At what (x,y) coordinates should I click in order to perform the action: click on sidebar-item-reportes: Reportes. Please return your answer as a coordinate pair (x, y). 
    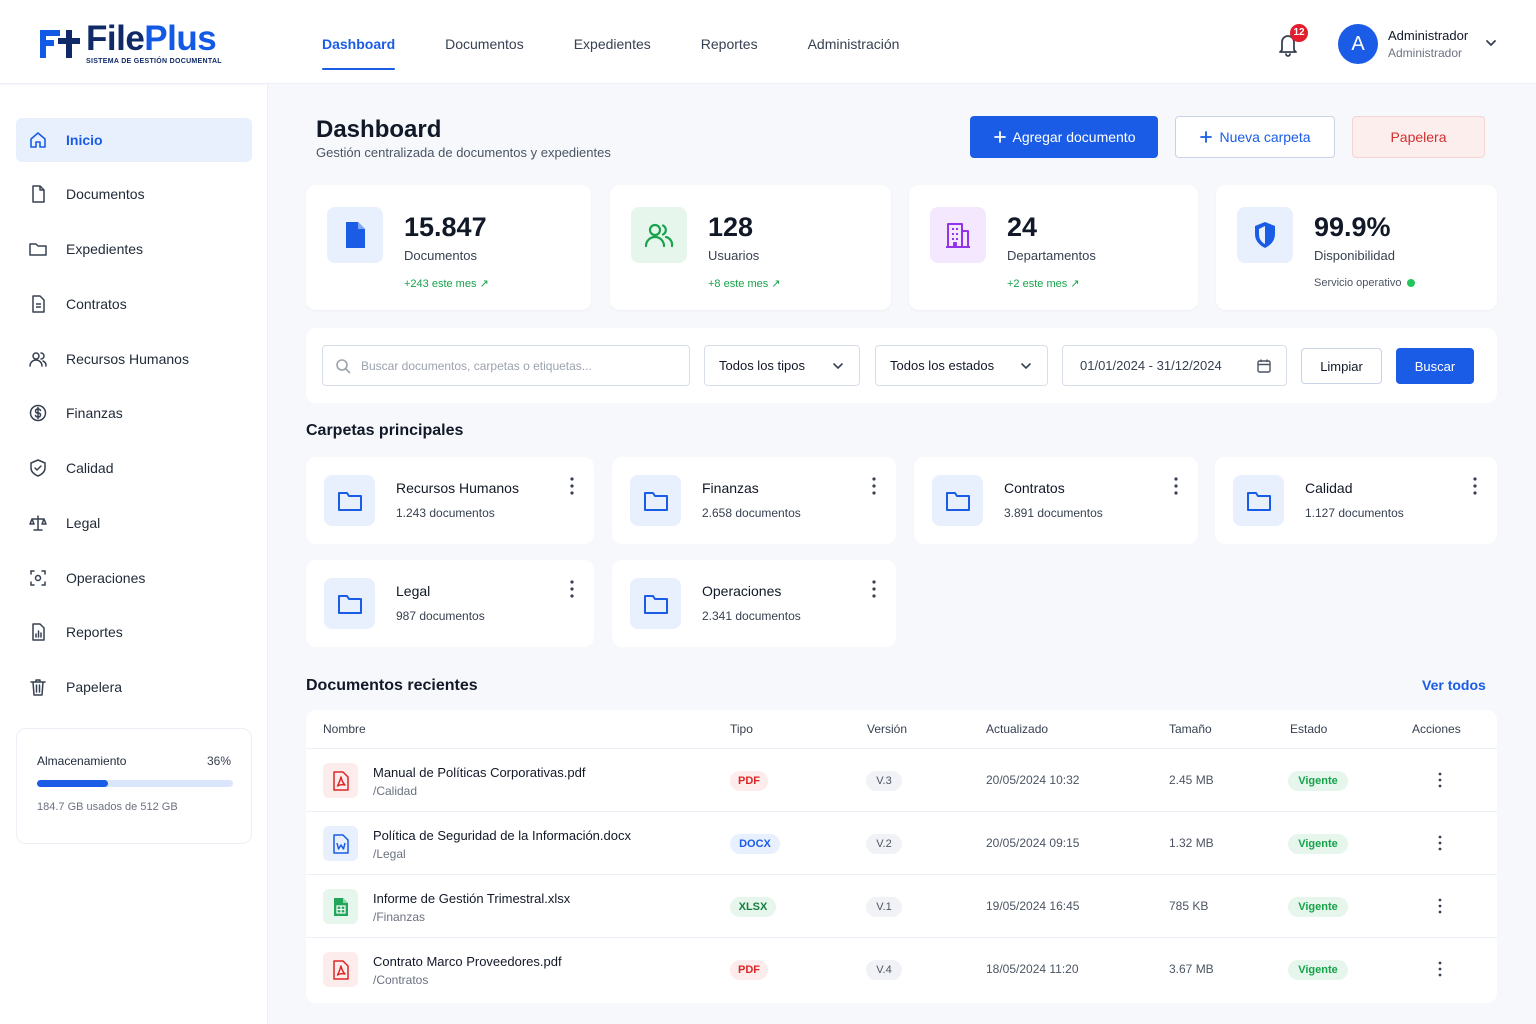
    Looking at the image, I should click on (134, 632).